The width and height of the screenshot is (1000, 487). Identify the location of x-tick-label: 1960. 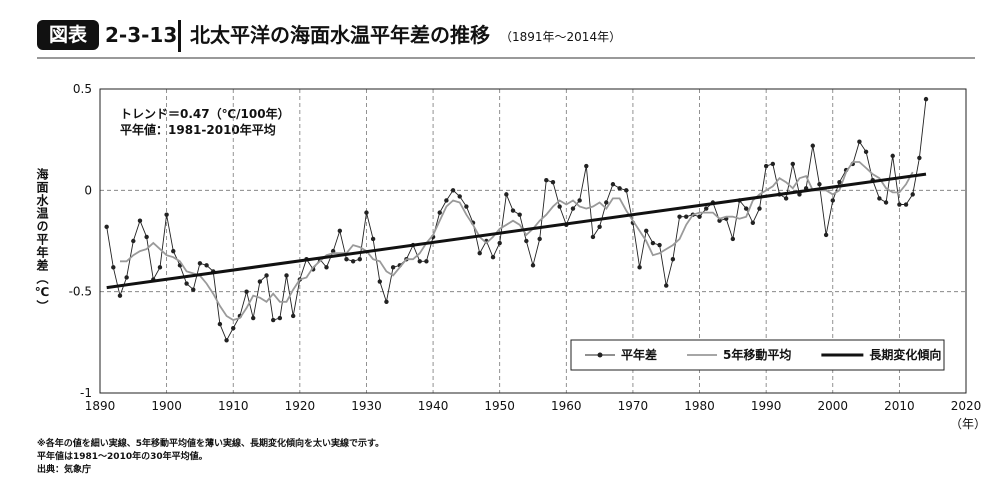
(566, 406).